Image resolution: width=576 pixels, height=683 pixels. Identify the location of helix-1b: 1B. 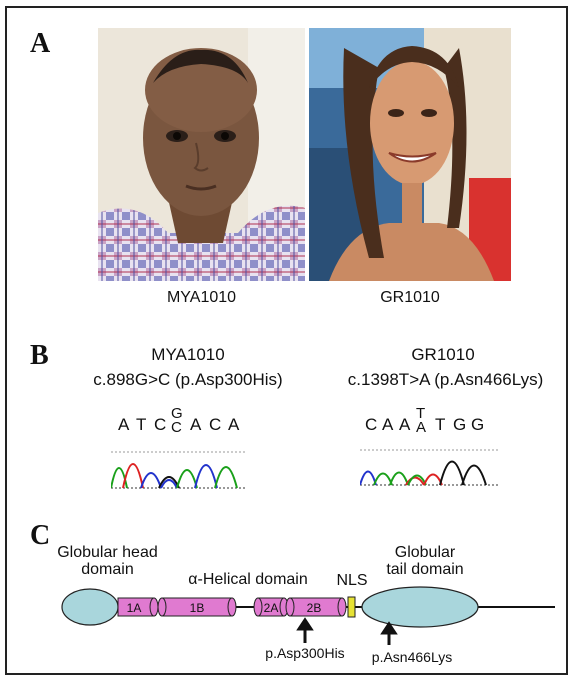
(197, 607).